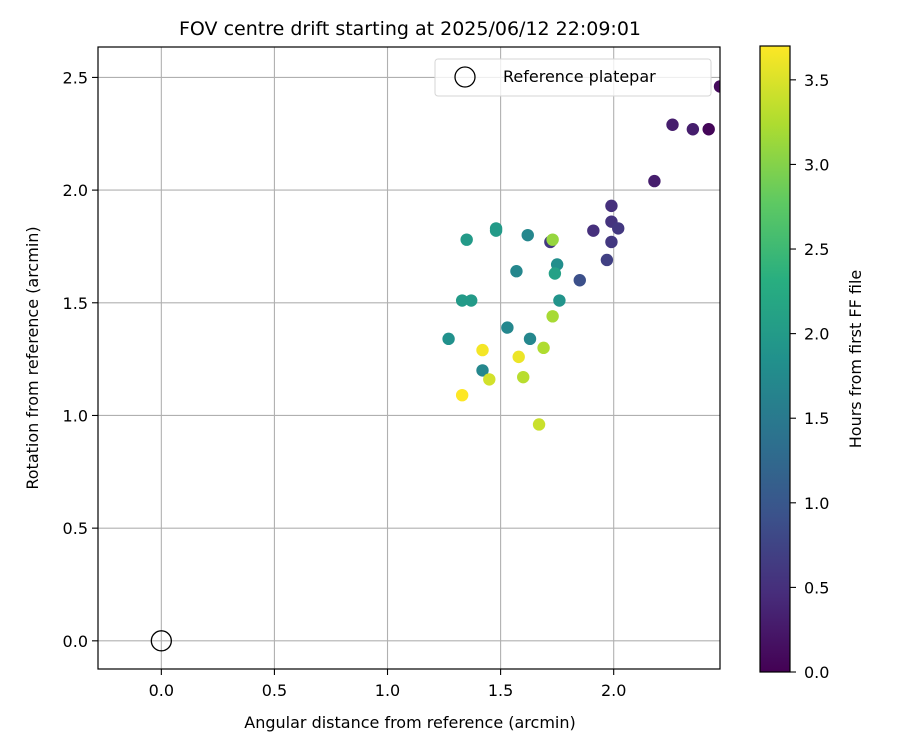  Describe the element at coordinates (32, 357) in the screenshot. I see `y-axis-label: Rotation from reference (arcmin)` at that location.